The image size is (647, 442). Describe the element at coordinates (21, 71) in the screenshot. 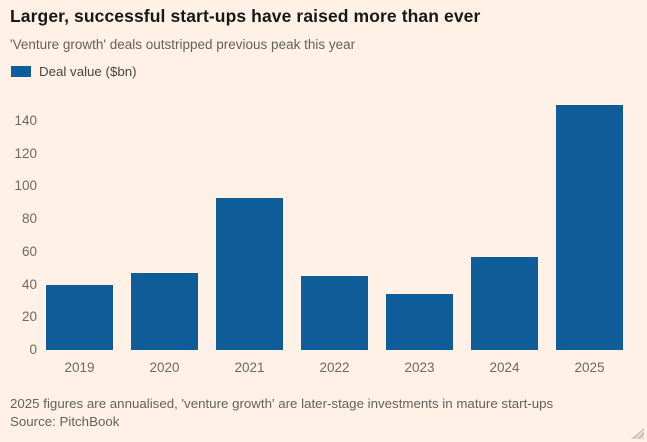

I see `legend-swatch-icon` at that location.